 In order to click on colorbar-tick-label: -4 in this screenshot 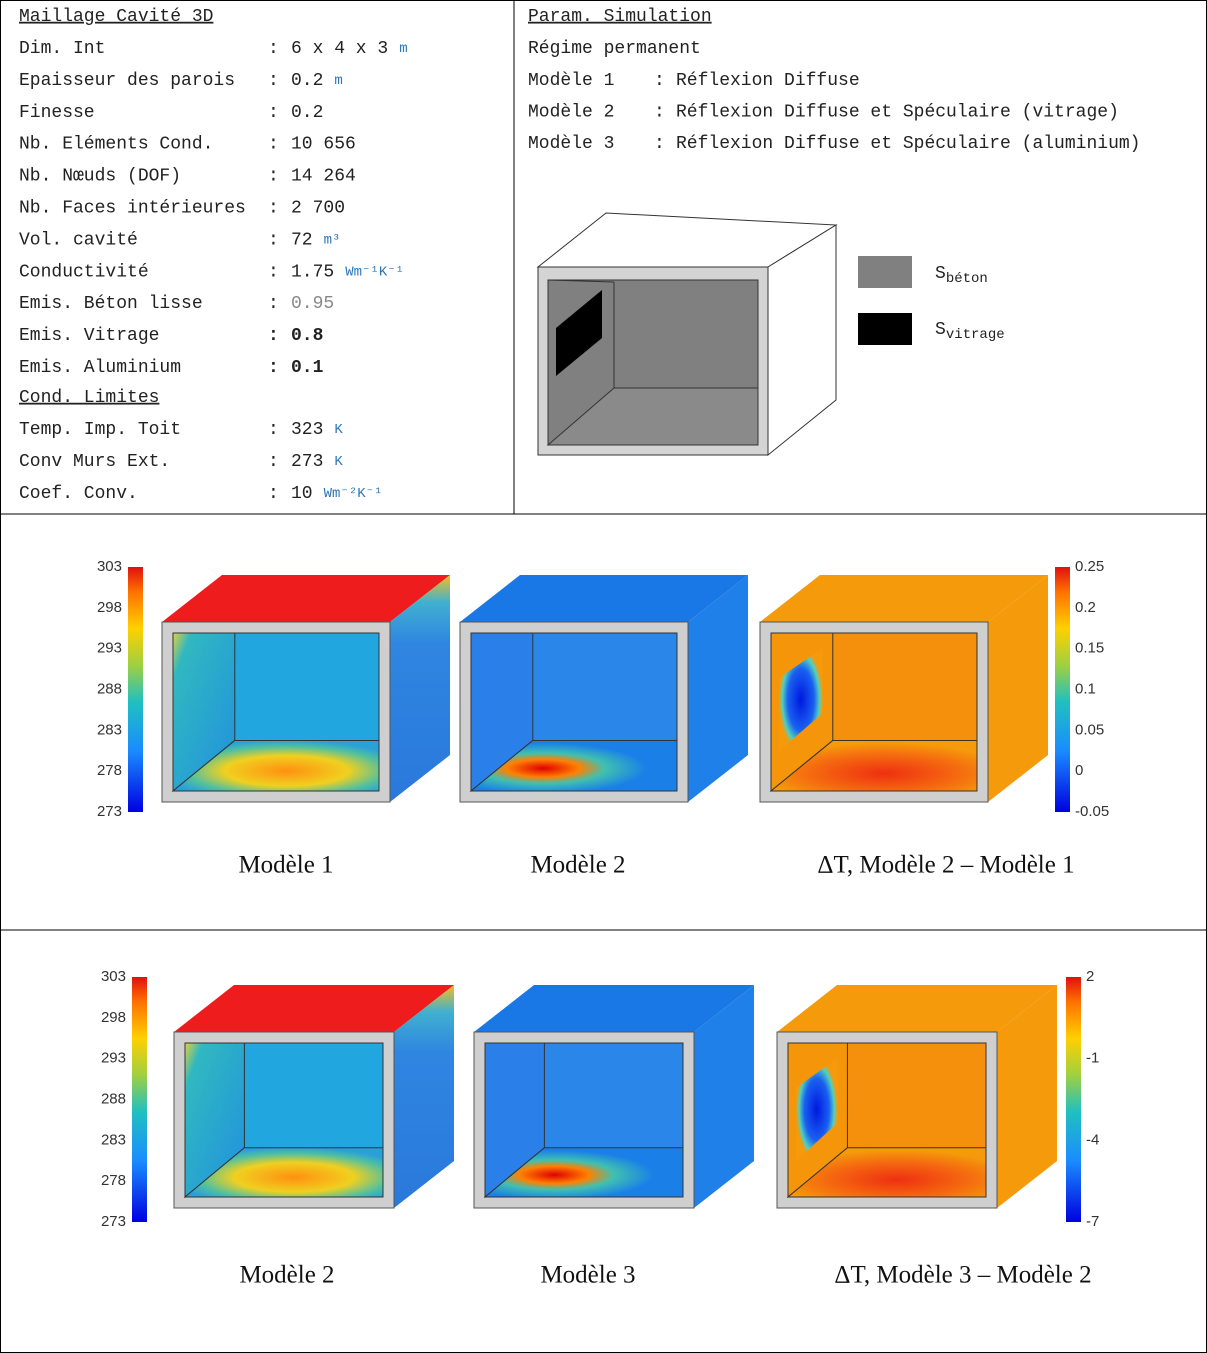, I will do `click(1092, 1139)`.